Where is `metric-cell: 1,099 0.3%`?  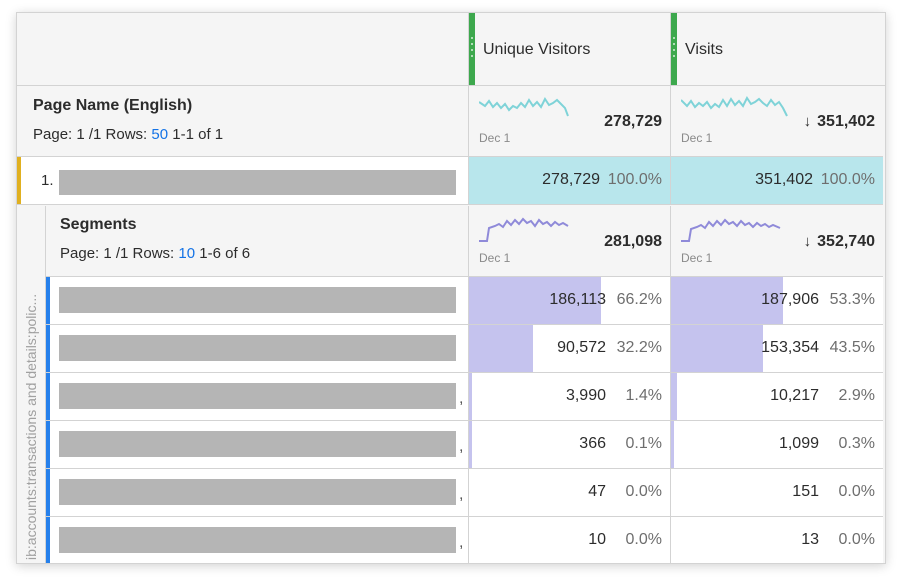 metric-cell: 1,099 0.3% is located at coordinates (776, 444).